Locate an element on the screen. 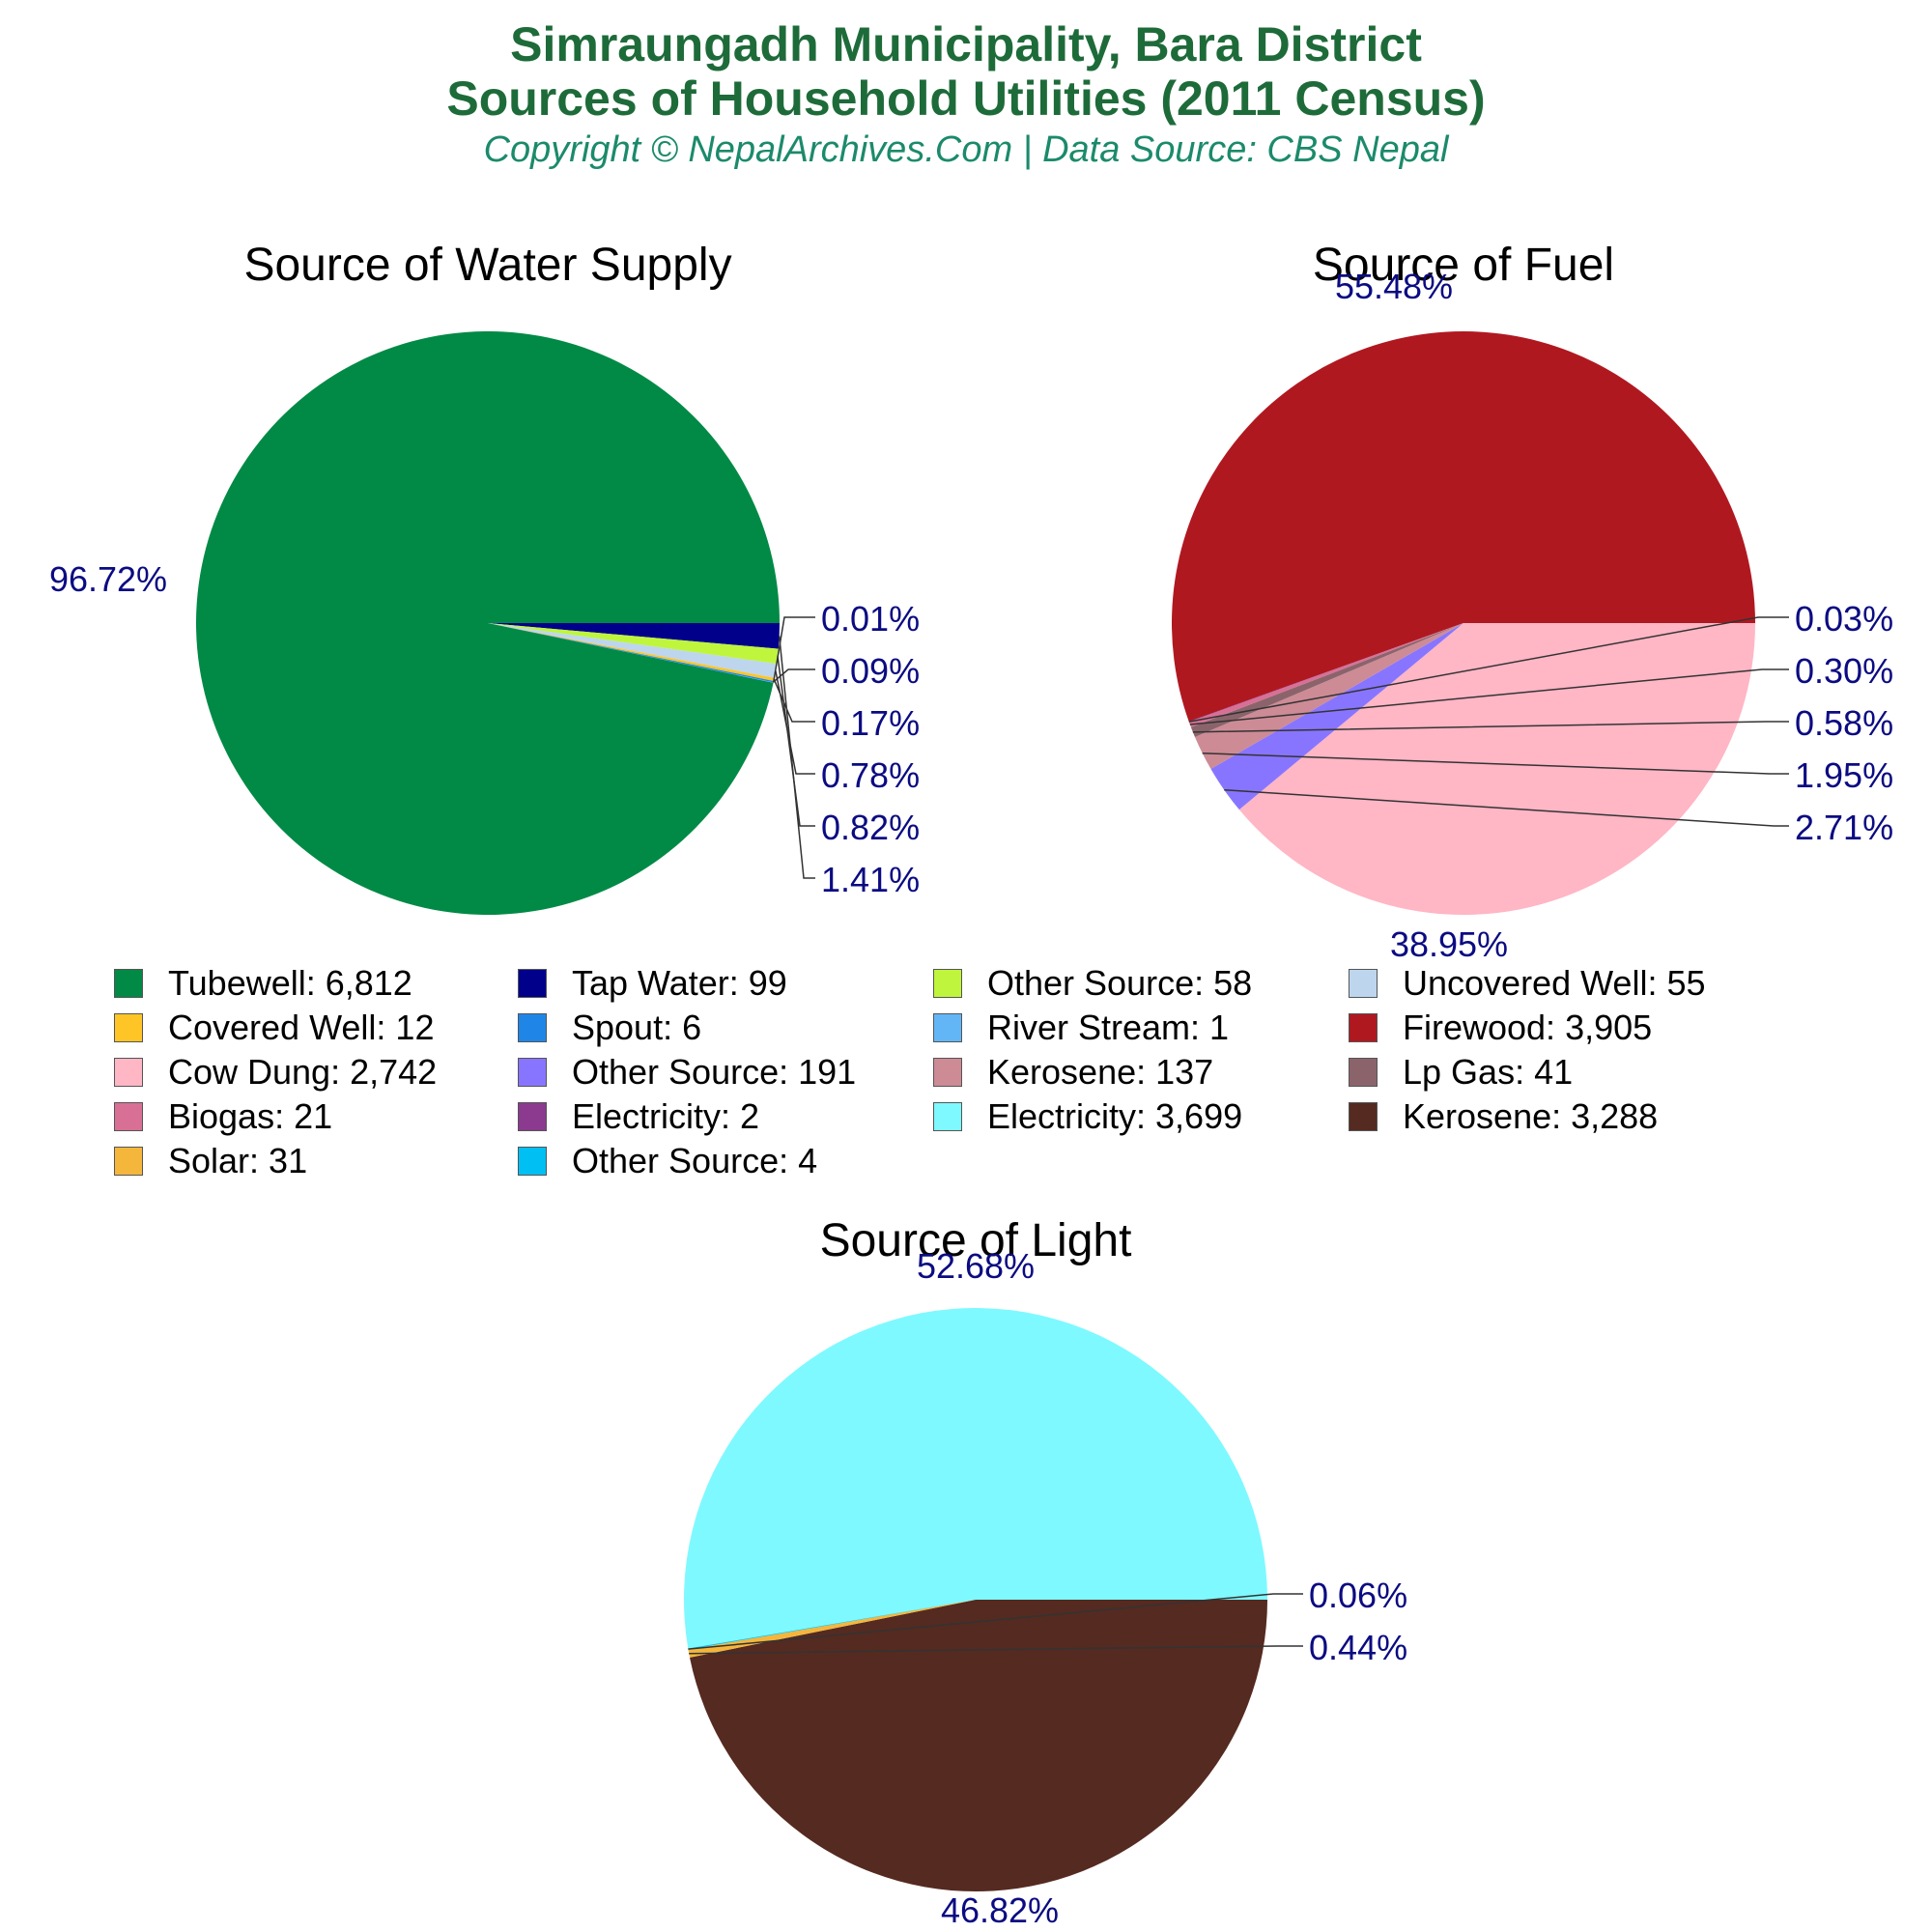 Image resolution: width=1932 pixels, height=1932 pixels. legend-label: Cow Dung: 2,742 is located at coordinates (303, 1072).